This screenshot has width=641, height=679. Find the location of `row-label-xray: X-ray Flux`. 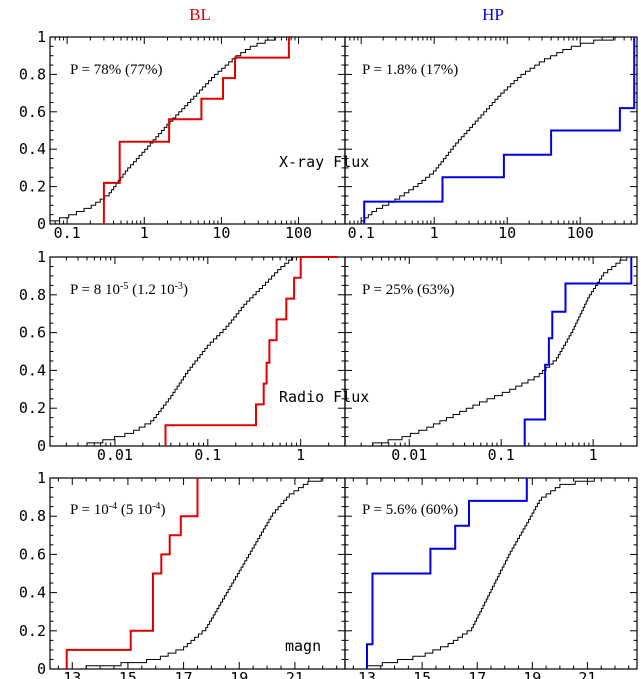

row-label-xray: X-ray Flux is located at coordinates (324, 162).